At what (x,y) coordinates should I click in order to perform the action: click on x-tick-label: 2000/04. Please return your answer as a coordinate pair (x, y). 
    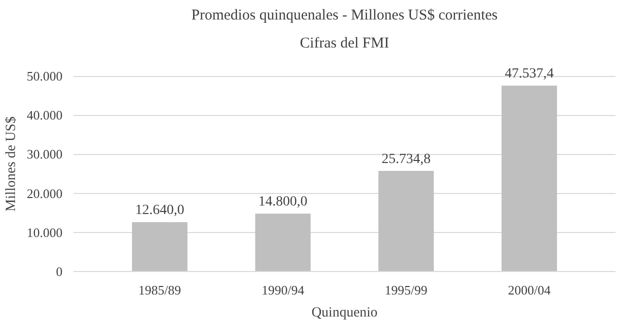
    Looking at the image, I should click on (530, 290).